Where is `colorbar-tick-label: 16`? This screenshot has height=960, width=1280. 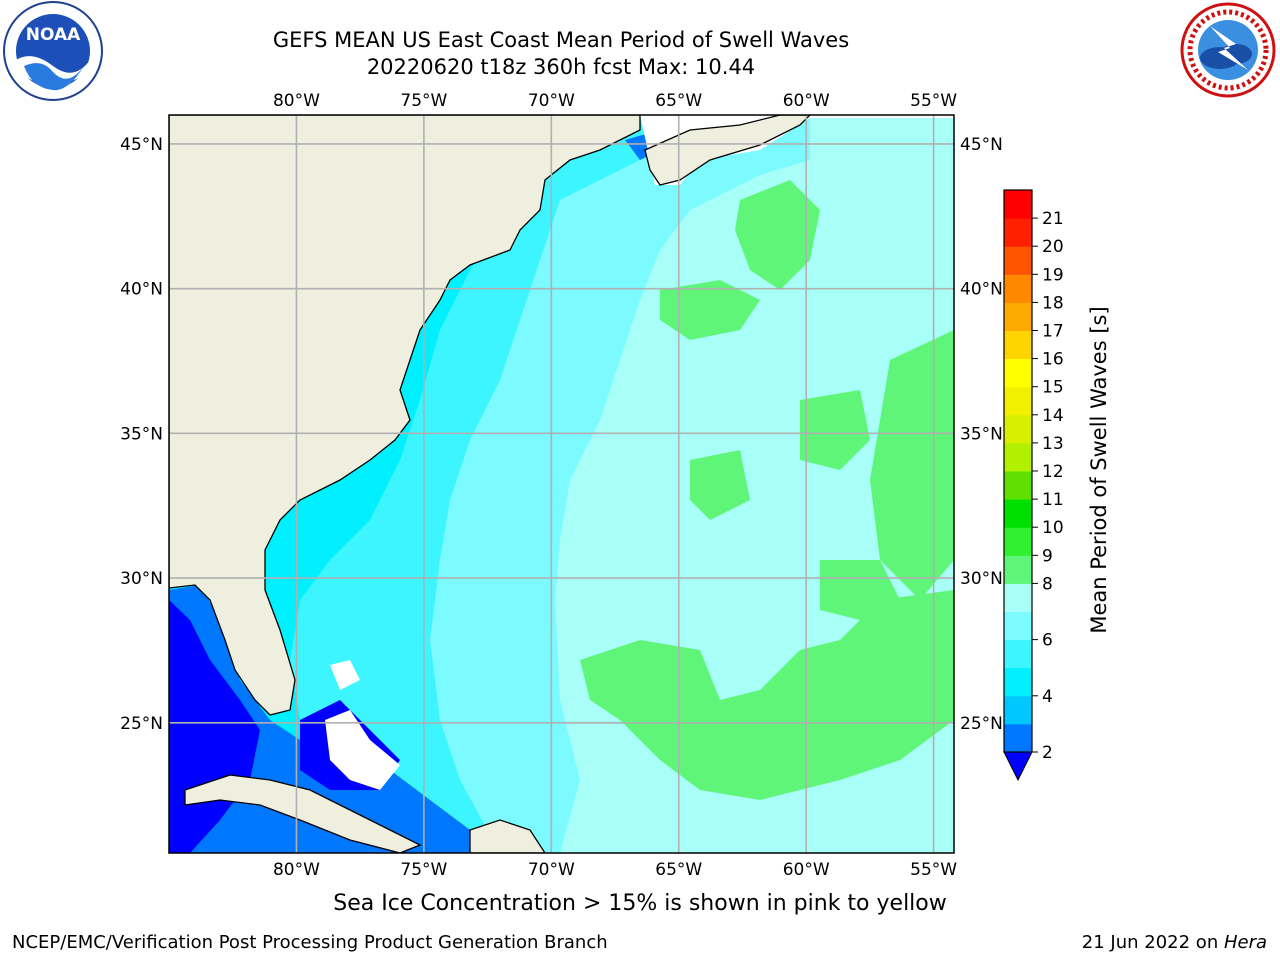 colorbar-tick-label: 16 is located at coordinates (1053, 360).